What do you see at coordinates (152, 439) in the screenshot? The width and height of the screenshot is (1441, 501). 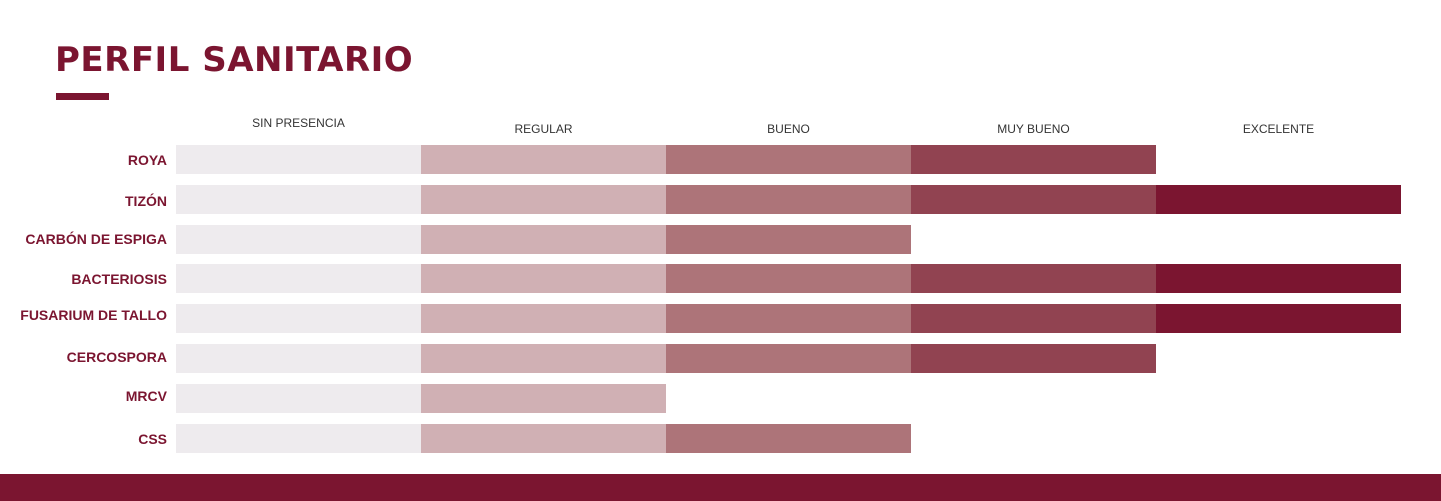 I see `row-label: CSS` at bounding box center [152, 439].